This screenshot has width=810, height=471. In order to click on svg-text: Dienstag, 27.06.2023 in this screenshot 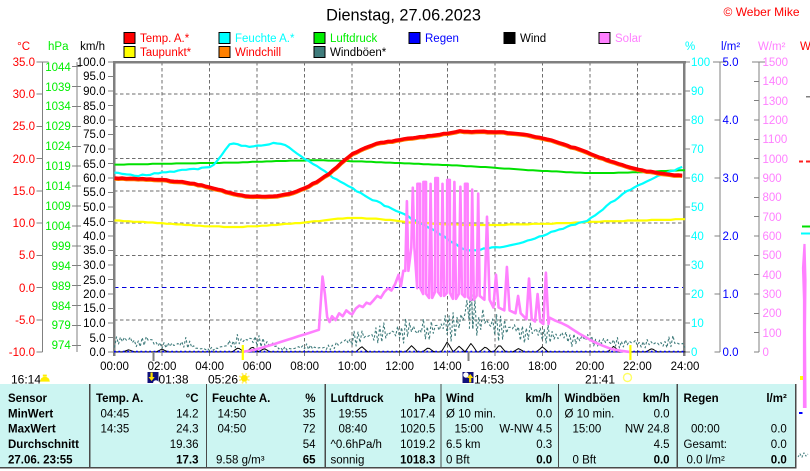, I will do `click(403, 16)`.